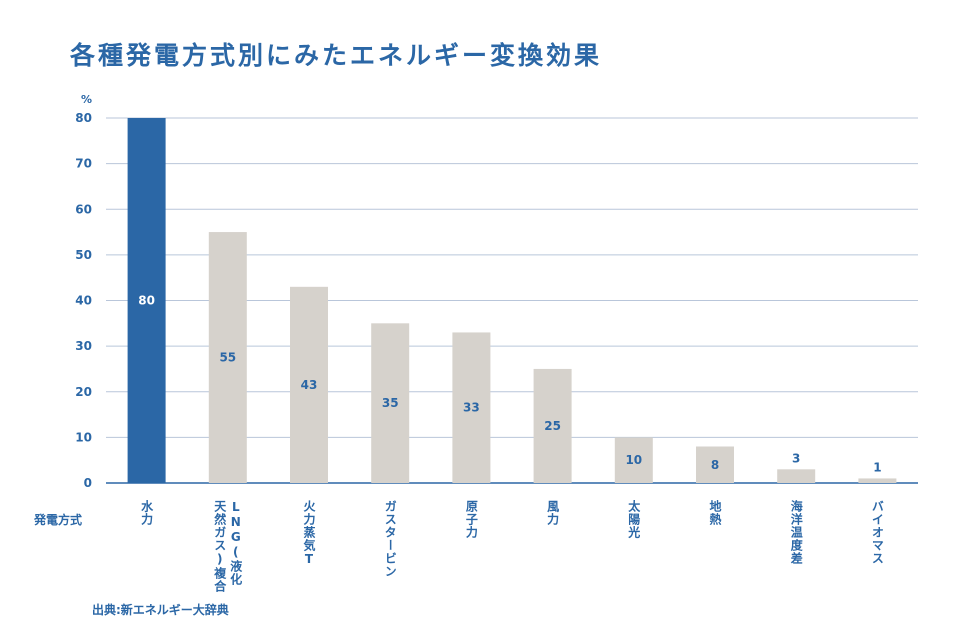 The image size is (960, 642). Describe the element at coordinates (552, 513) in the screenshot. I see `category-label: 風力` at that location.